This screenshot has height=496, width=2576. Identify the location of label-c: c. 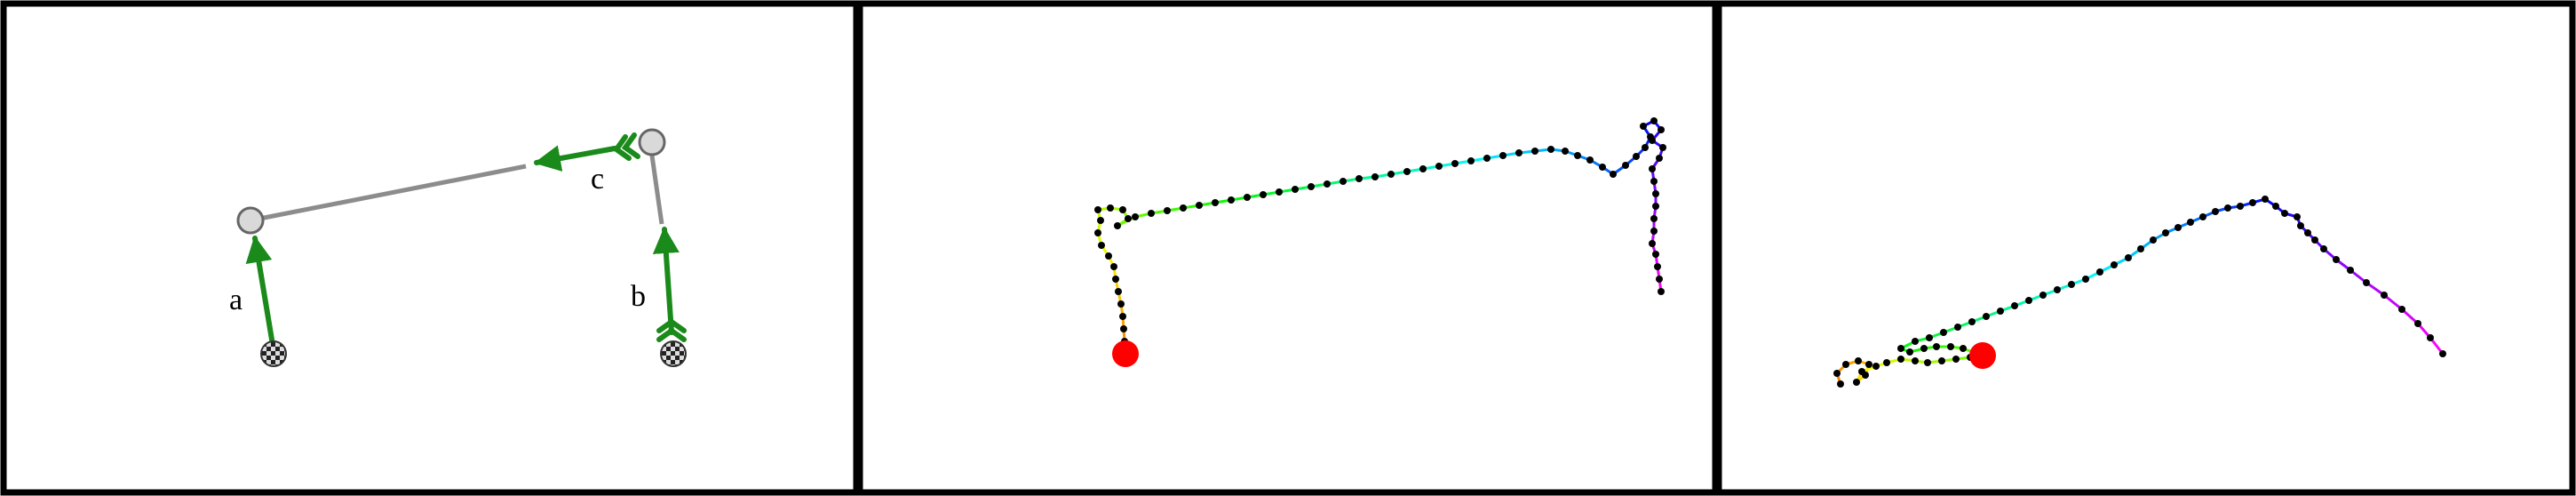
(597, 179).